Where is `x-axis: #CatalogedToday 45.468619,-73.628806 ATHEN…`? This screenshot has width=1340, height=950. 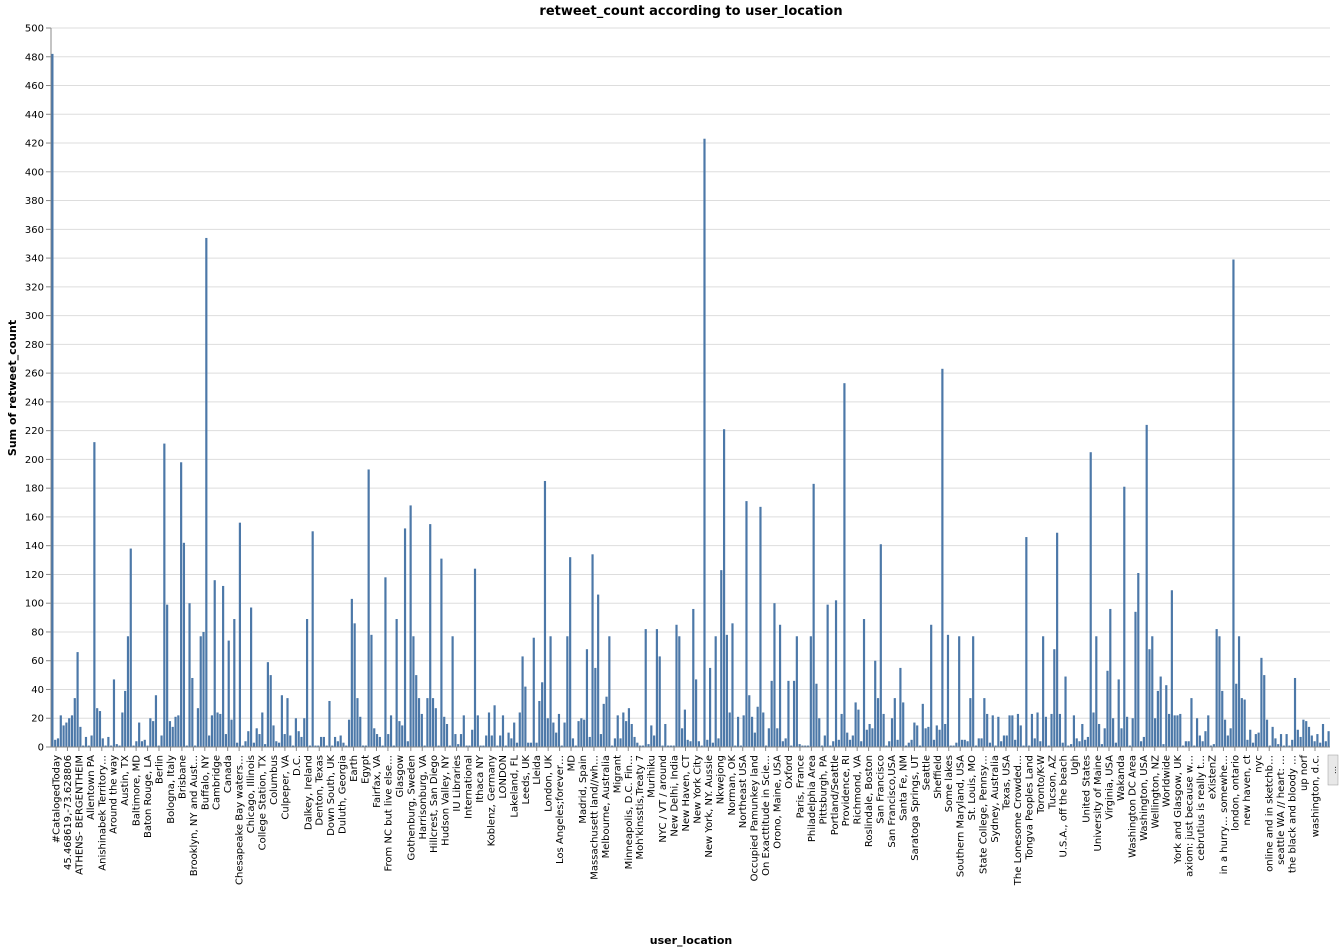
x-axis: #CatalogedToday 45.468619,-73.628806 ATHEN… is located at coordinates (695, 816).